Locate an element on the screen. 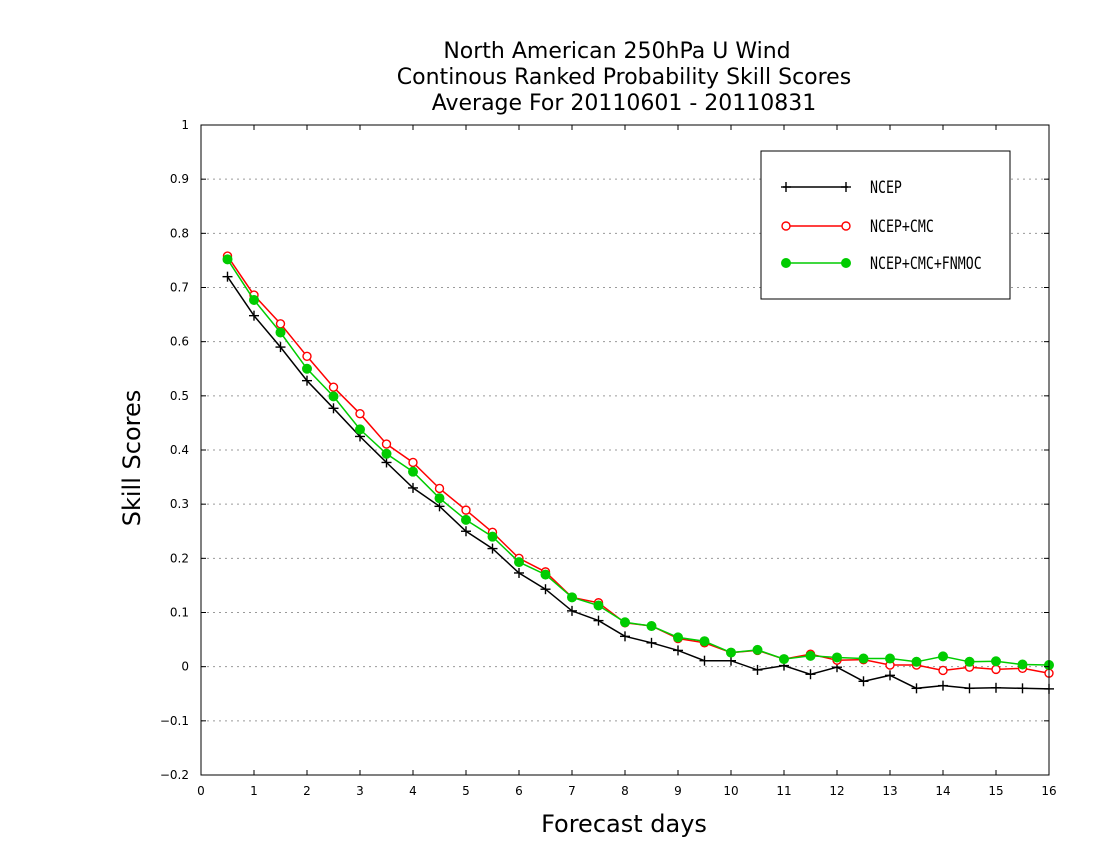  y-tick-label: 1 is located at coordinates (185, 125).